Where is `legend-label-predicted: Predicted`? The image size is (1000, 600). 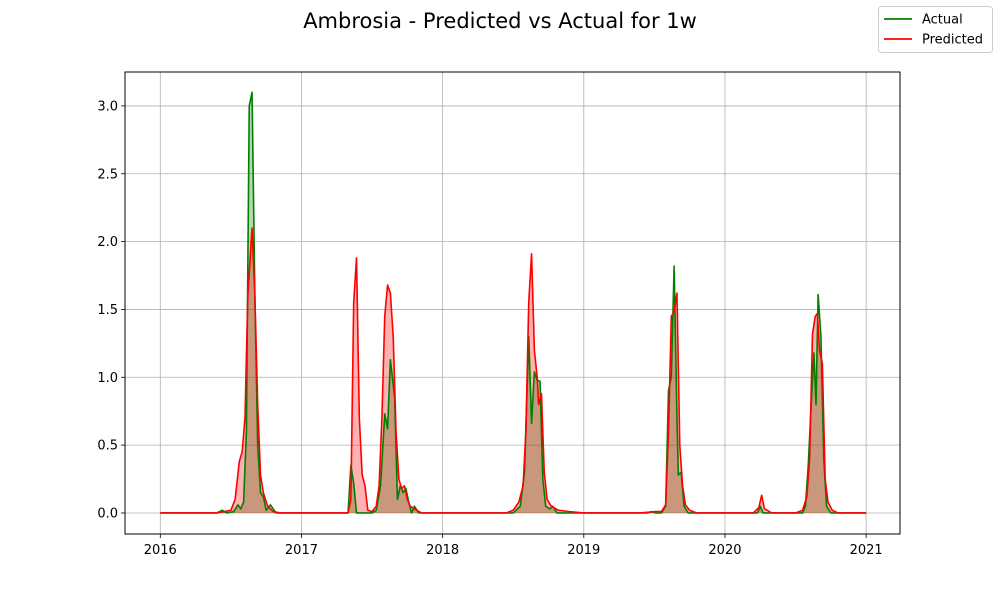 legend-label-predicted: Predicted is located at coordinates (952, 40).